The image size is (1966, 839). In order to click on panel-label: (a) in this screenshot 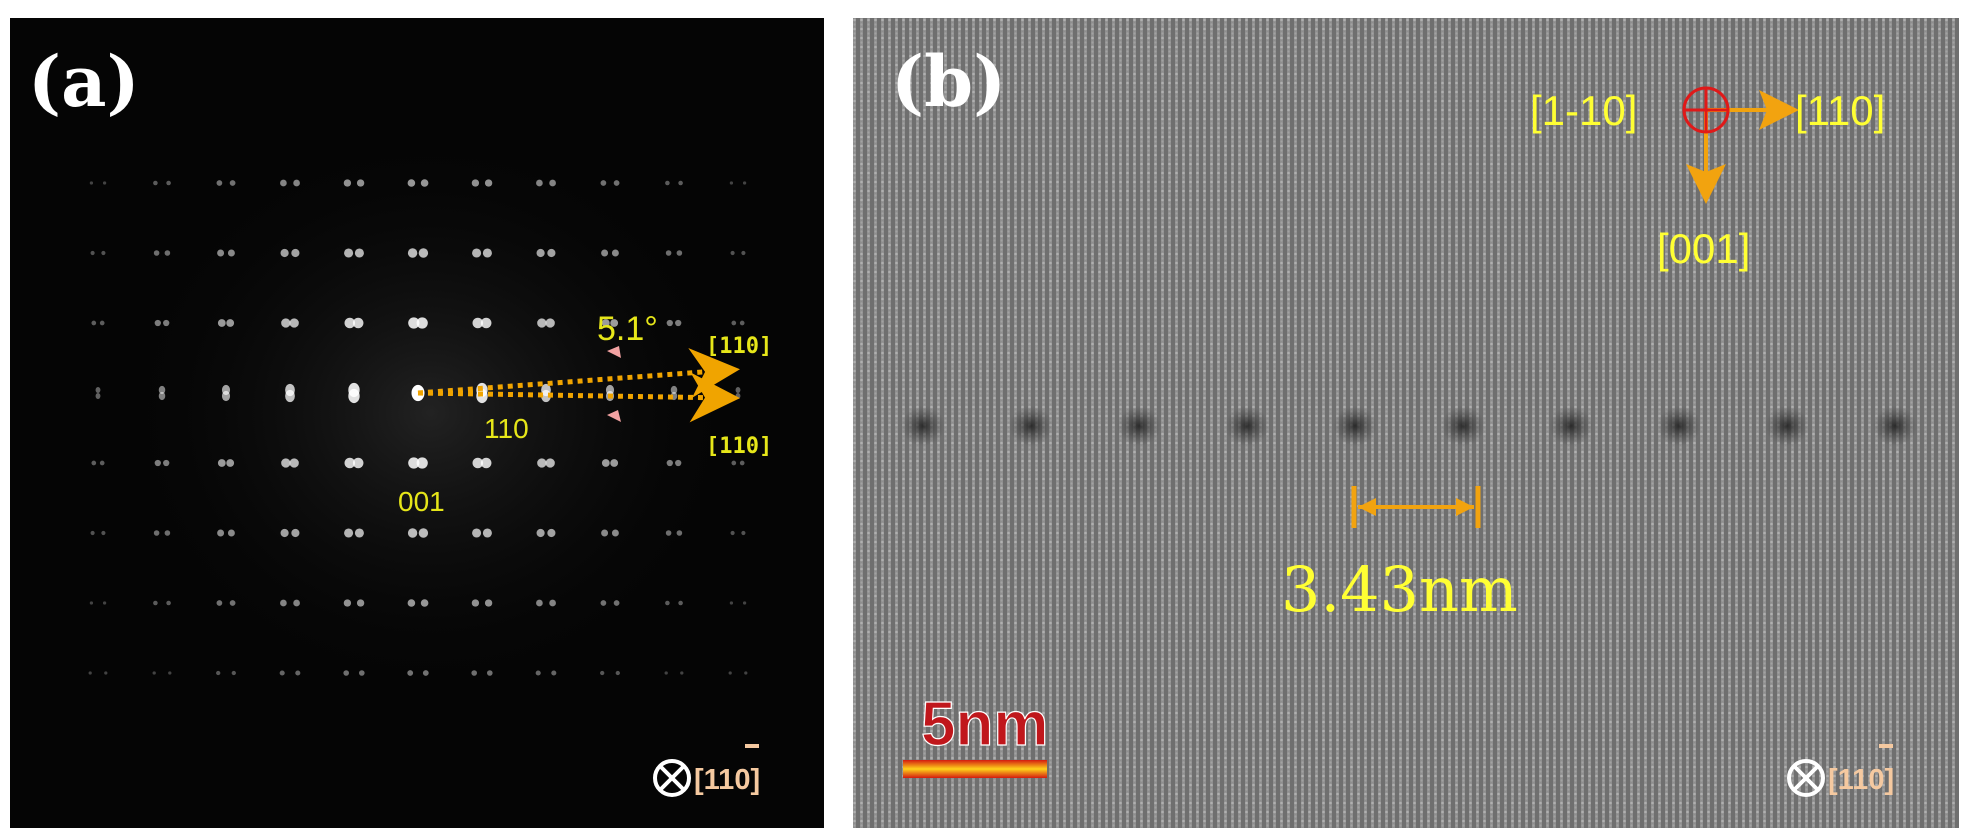, I will do `click(84, 81)`.